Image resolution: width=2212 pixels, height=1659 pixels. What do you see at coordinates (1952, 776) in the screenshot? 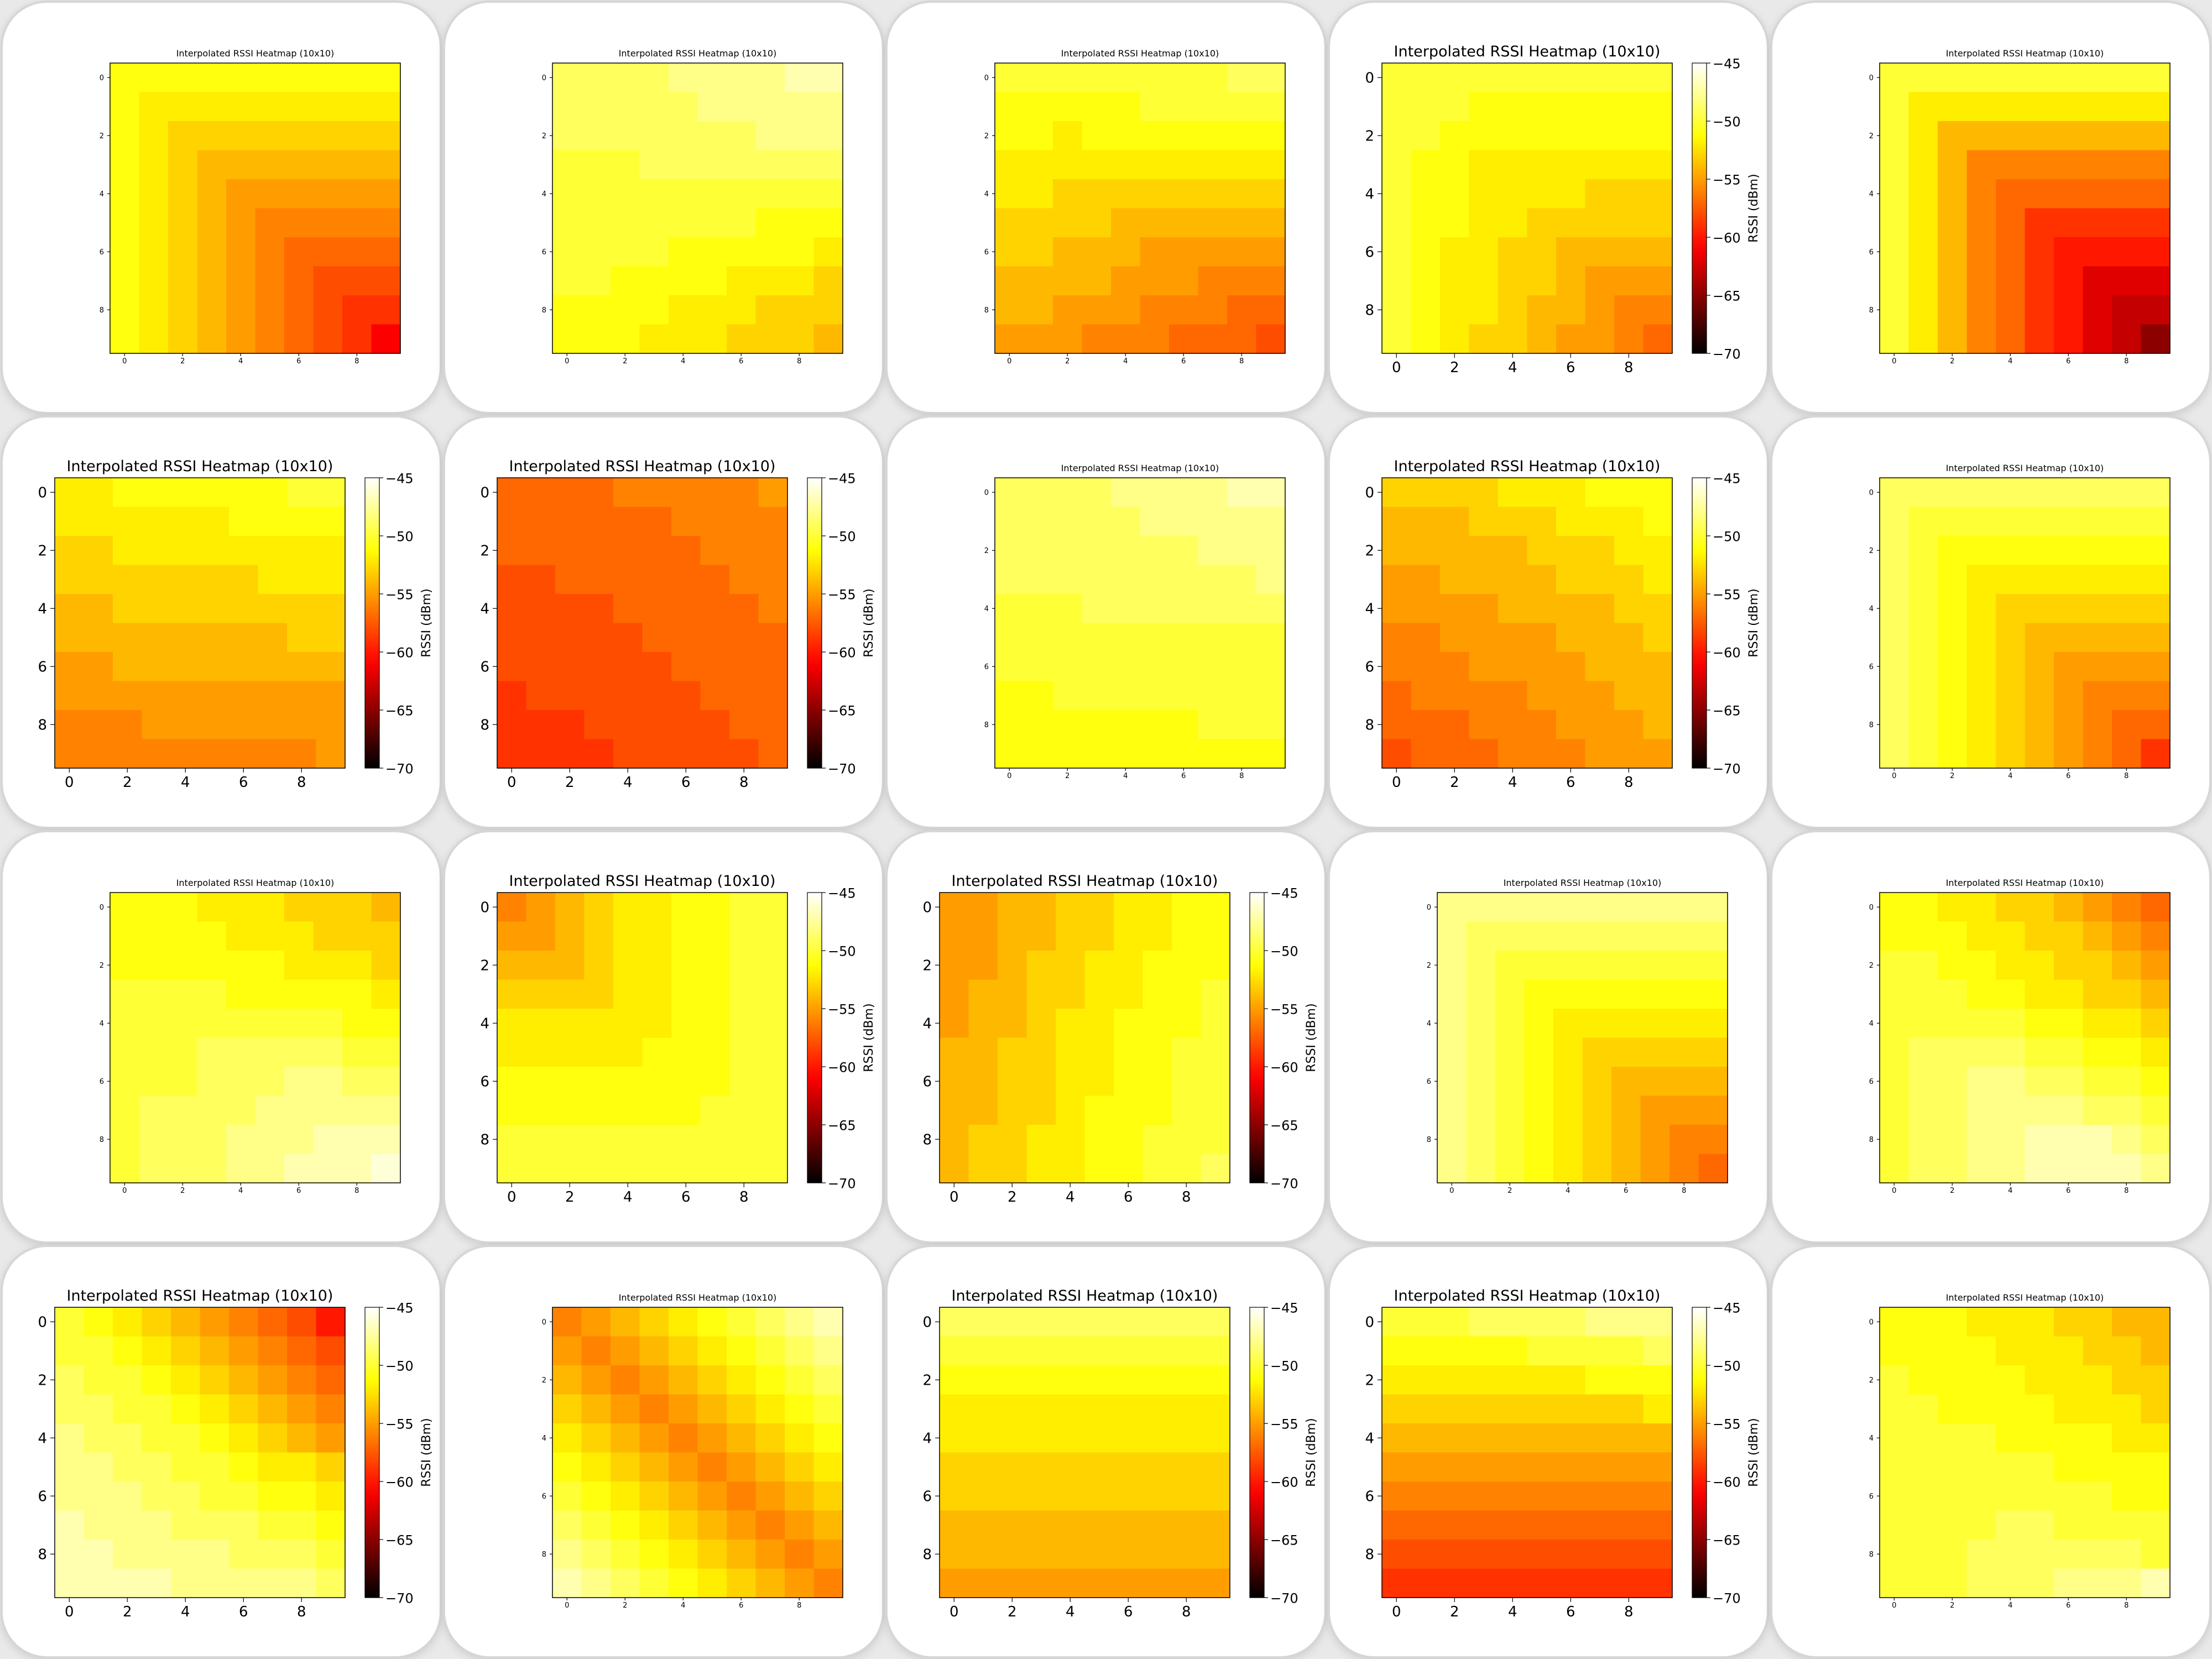
I see `x-tick-label: 2` at bounding box center [1952, 776].